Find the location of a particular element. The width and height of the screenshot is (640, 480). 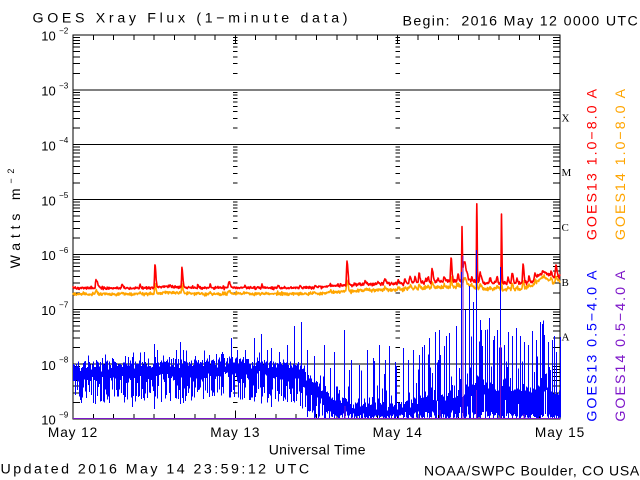

svg-text: May 12 is located at coordinates (73, 432).